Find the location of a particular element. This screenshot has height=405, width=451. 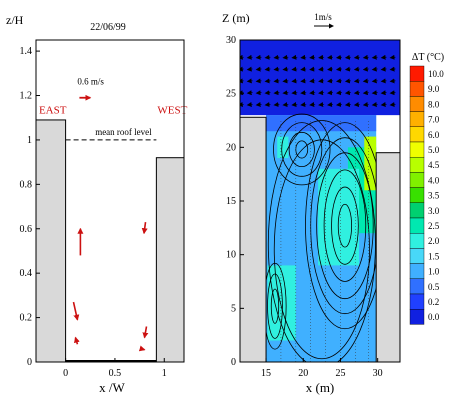

east-building is located at coordinates (253, 239).